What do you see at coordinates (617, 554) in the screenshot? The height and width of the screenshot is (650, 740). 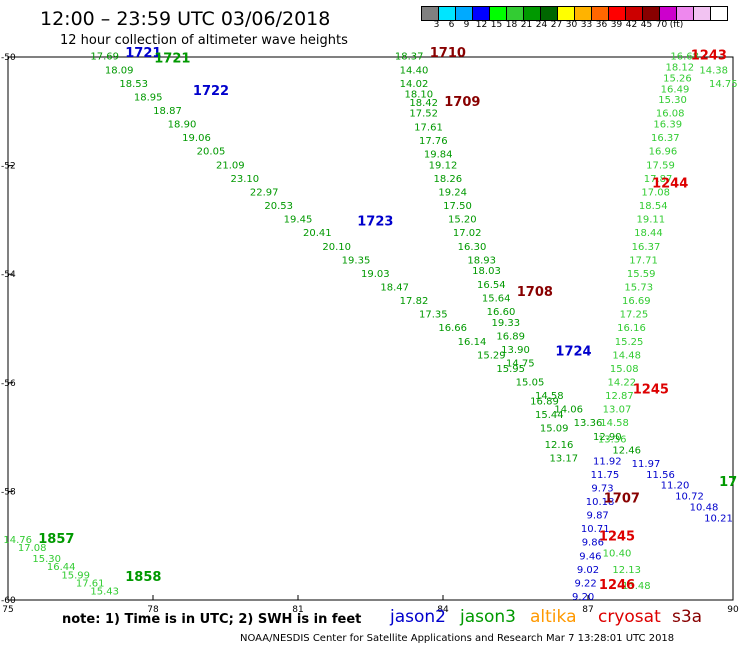 I see `swh-value: 10.40` at bounding box center [617, 554].